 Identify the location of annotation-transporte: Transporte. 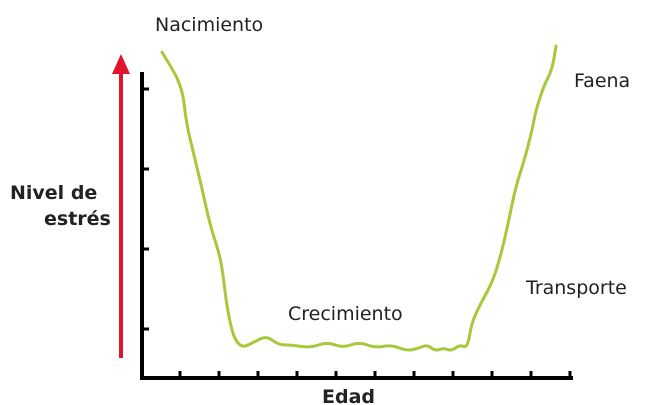
(576, 288).